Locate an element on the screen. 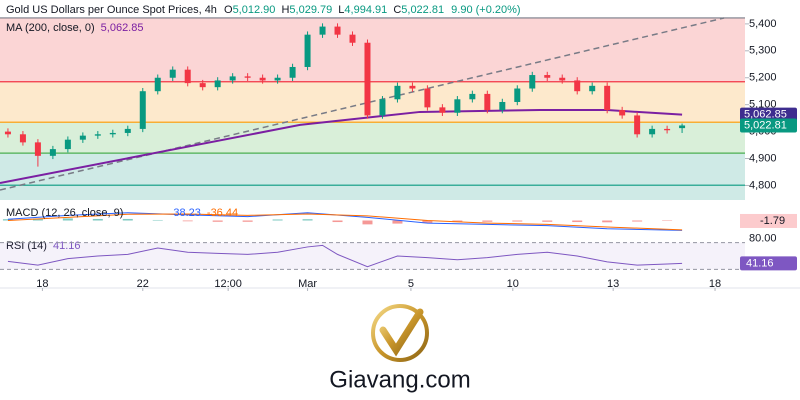 This screenshot has width=800, height=400. ohlc-value: 4,994.91 is located at coordinates (365, 10).